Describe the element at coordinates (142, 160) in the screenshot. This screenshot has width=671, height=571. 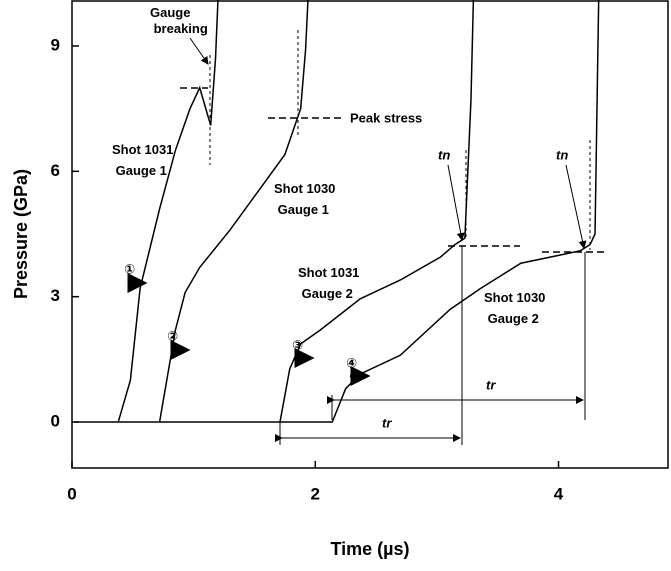
I see `series-label: Shot 1031 Gauge 1` at that location.